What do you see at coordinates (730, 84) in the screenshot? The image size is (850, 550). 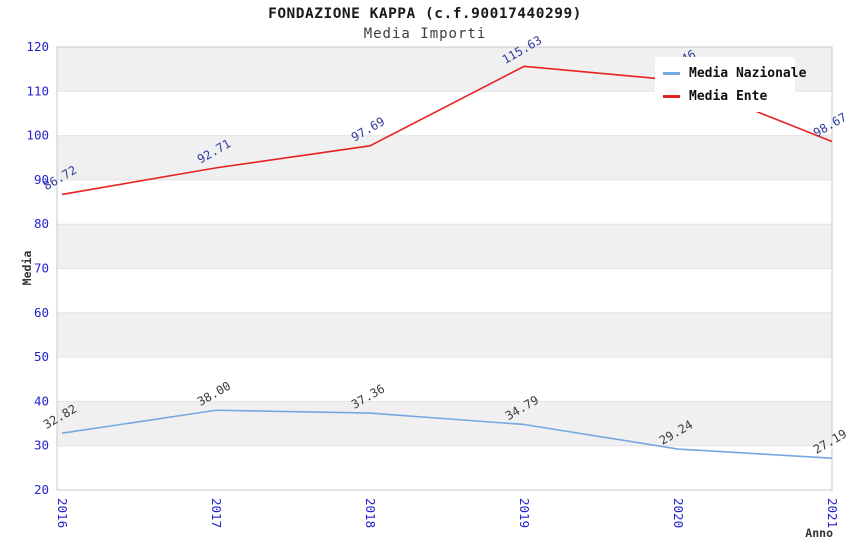 I see `legend: Media Nazionale Media Ente` at bounding box center [730, 84].